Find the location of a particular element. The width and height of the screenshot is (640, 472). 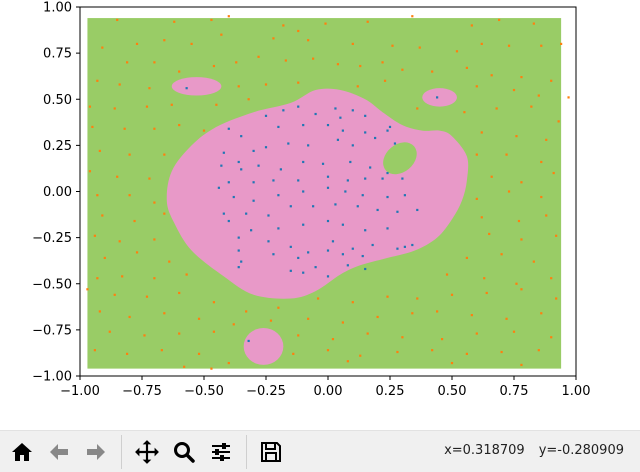

home-icon is located at coordinates (22, 452).